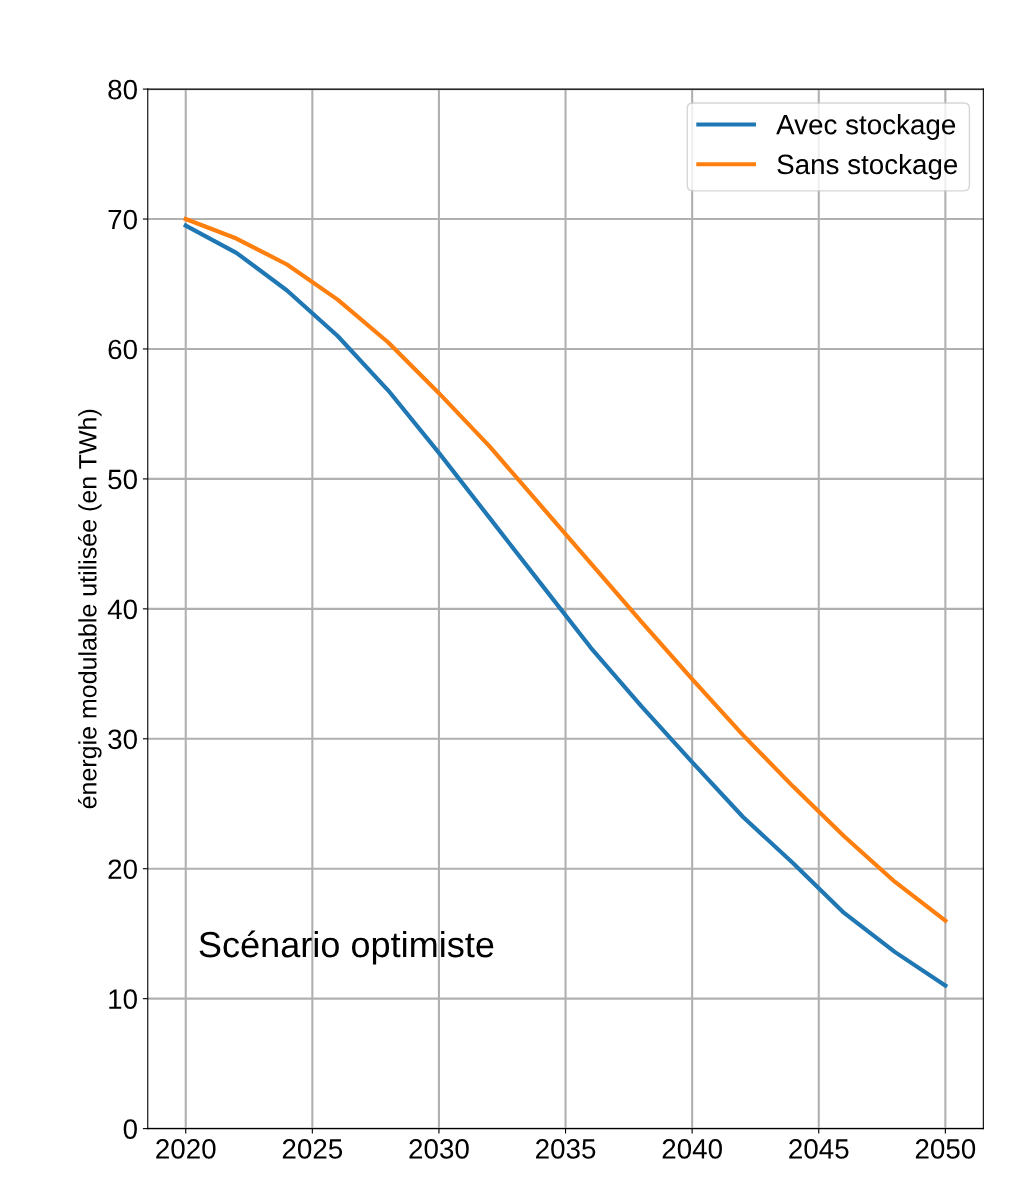  I want to click on y-tick-label: 80, so click(122, 89).